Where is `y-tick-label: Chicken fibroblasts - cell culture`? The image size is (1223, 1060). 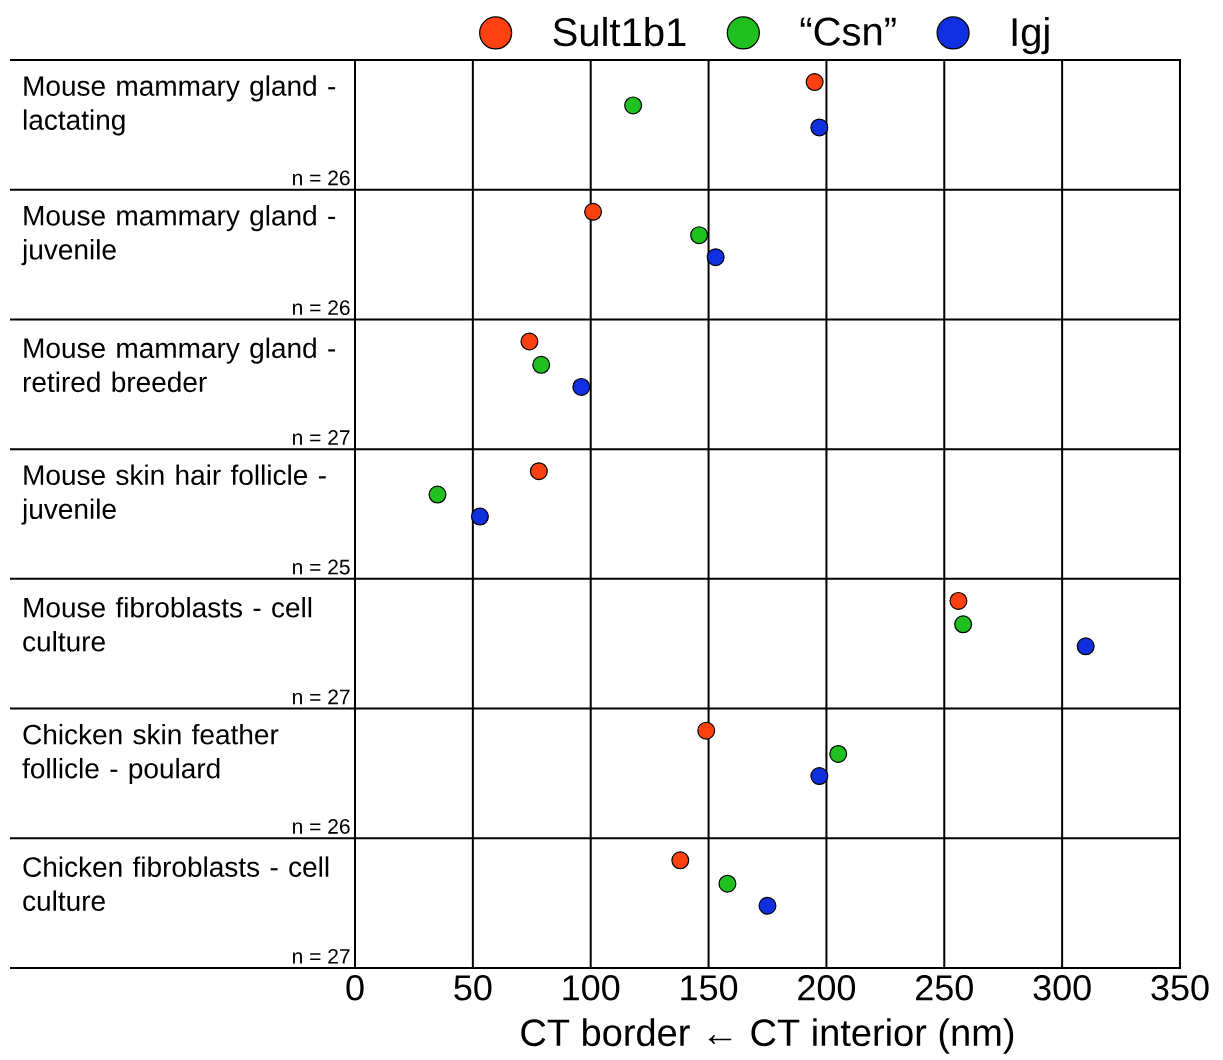
y-tick-label: Chicken fibroblasts - cell culture is located at coordinates (176, 883).